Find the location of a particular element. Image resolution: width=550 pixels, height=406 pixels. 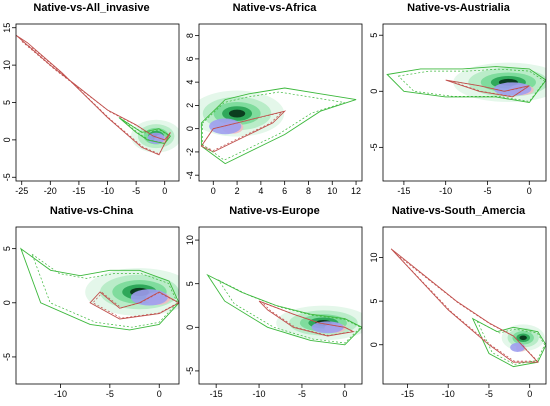

y-tick-label: 2 is located at coordinates (190, 105).